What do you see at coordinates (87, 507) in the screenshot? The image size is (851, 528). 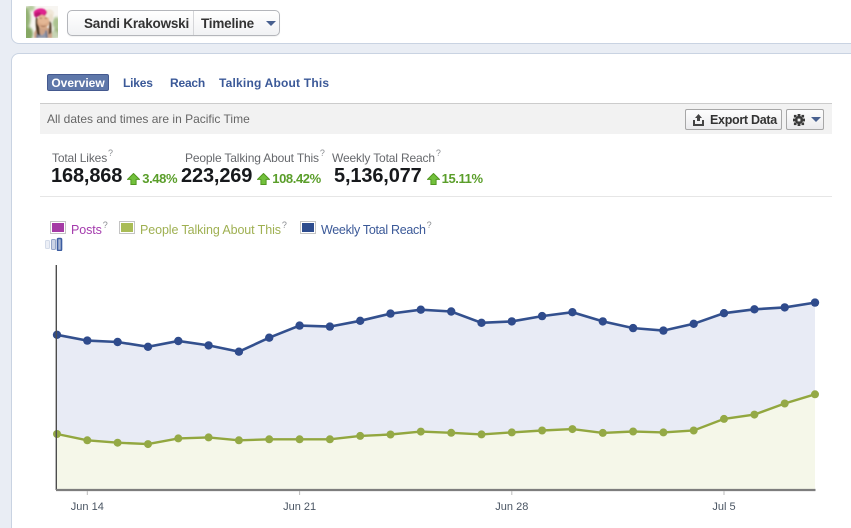 I see `svg-text: Jun 14` at bounding box center [87, 507].